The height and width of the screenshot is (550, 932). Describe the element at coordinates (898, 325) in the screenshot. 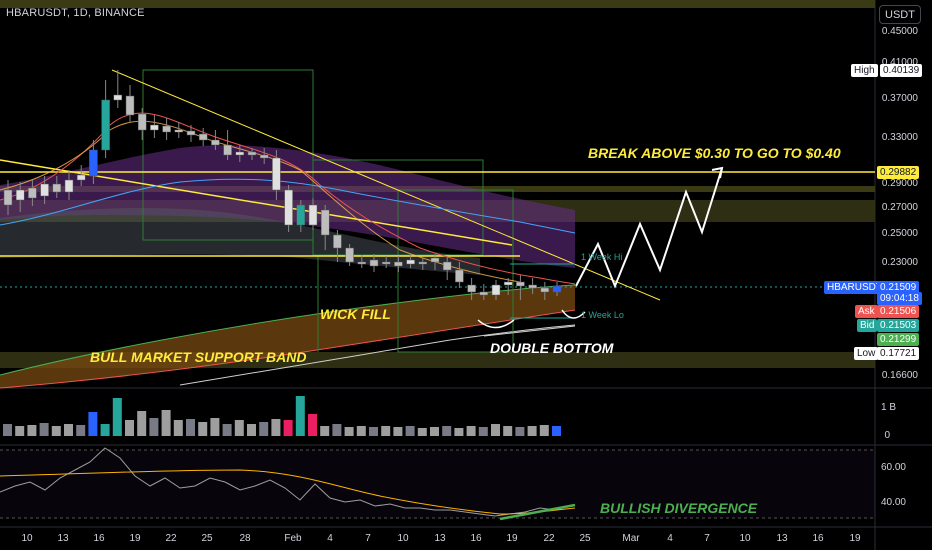

I see `bid-value: 0.21503` at that location.